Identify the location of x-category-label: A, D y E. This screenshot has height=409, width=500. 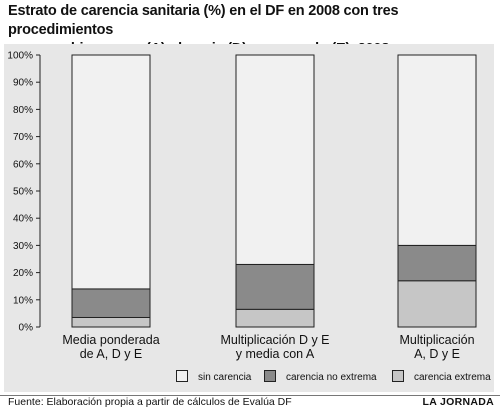
(437, 354).